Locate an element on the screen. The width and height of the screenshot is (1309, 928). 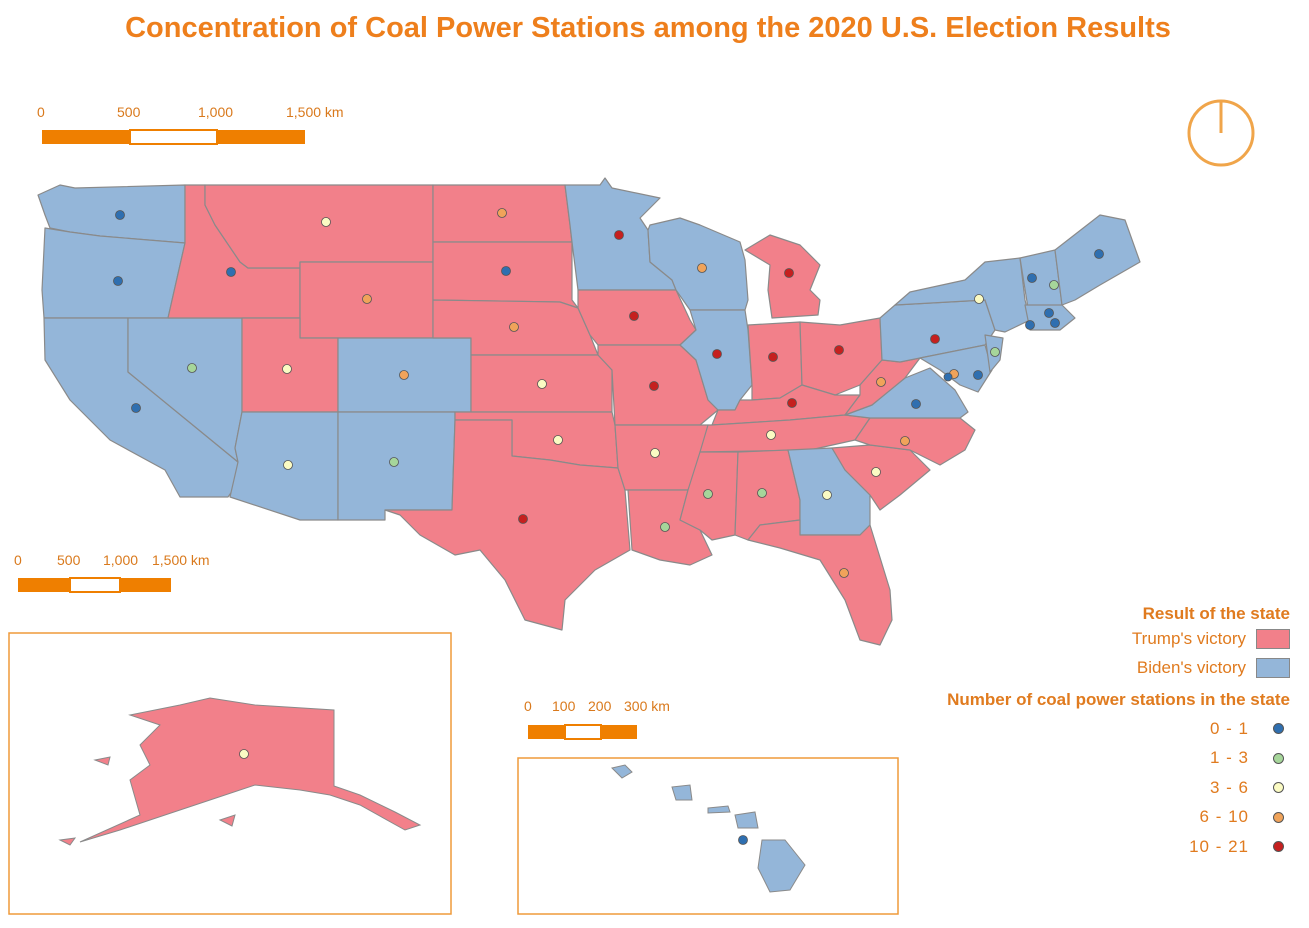
marker-rhode-island is located at coordinates (1055, 323).